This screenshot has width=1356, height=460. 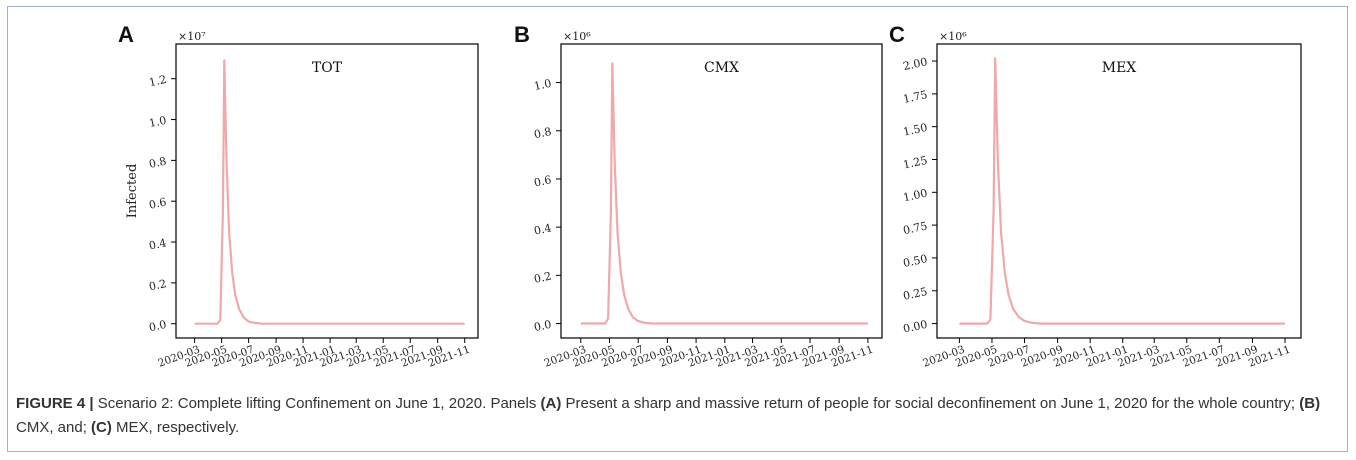 What do you see at coordinates (721, 68) in the screenshot?
I see `chart-title: CMX` at bounding box center [721, 68].